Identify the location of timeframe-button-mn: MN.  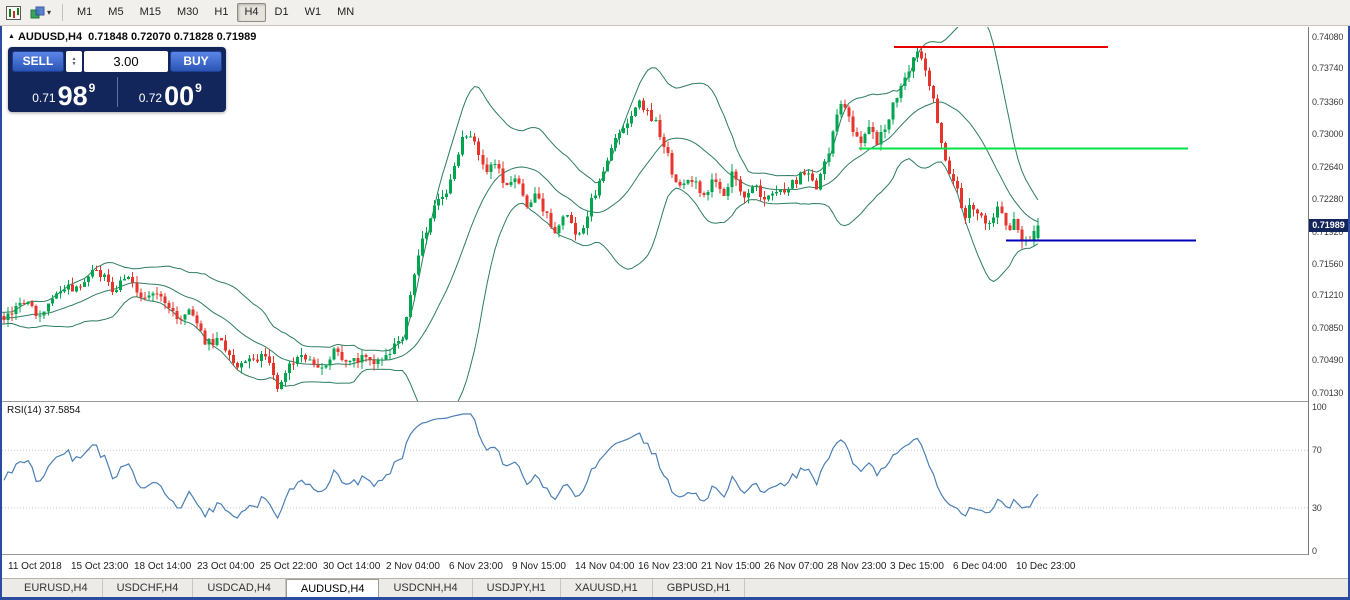
(346, 12).